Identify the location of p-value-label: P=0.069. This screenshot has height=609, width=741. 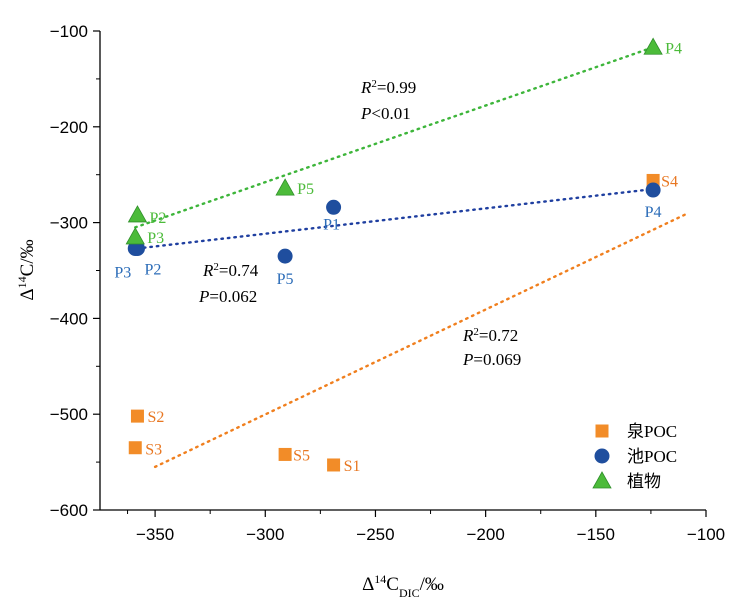
(491, 359).